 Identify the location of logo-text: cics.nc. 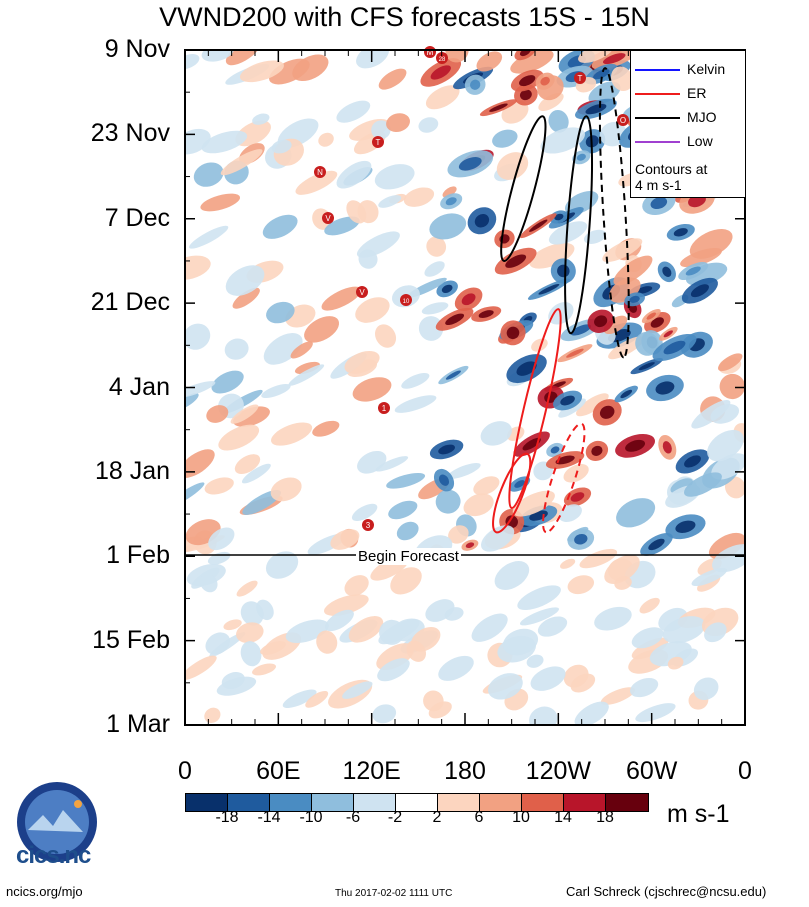
(53, 855).